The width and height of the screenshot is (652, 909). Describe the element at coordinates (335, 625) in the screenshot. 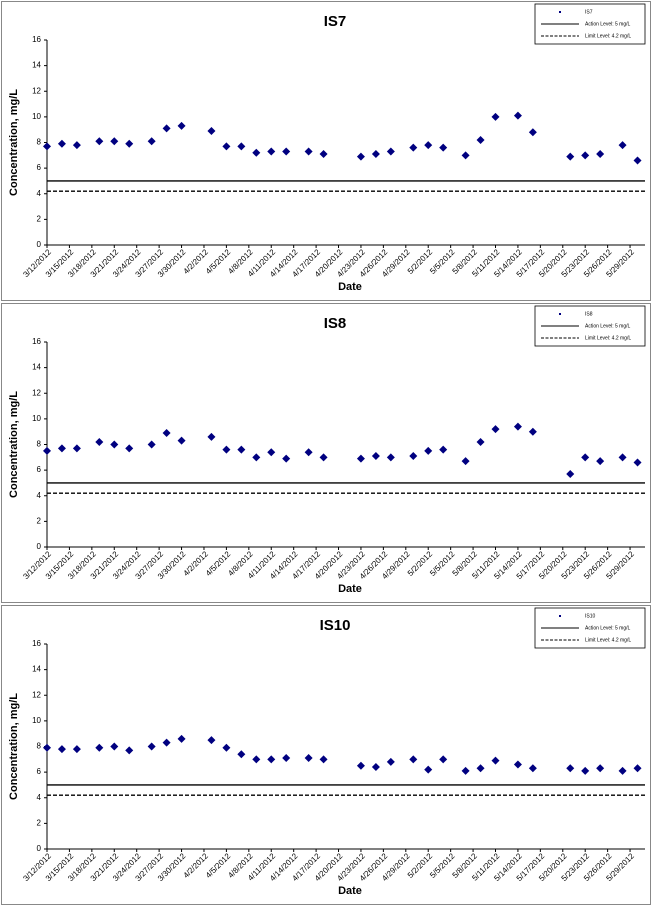

I see `chart-title: IS10` at that location.